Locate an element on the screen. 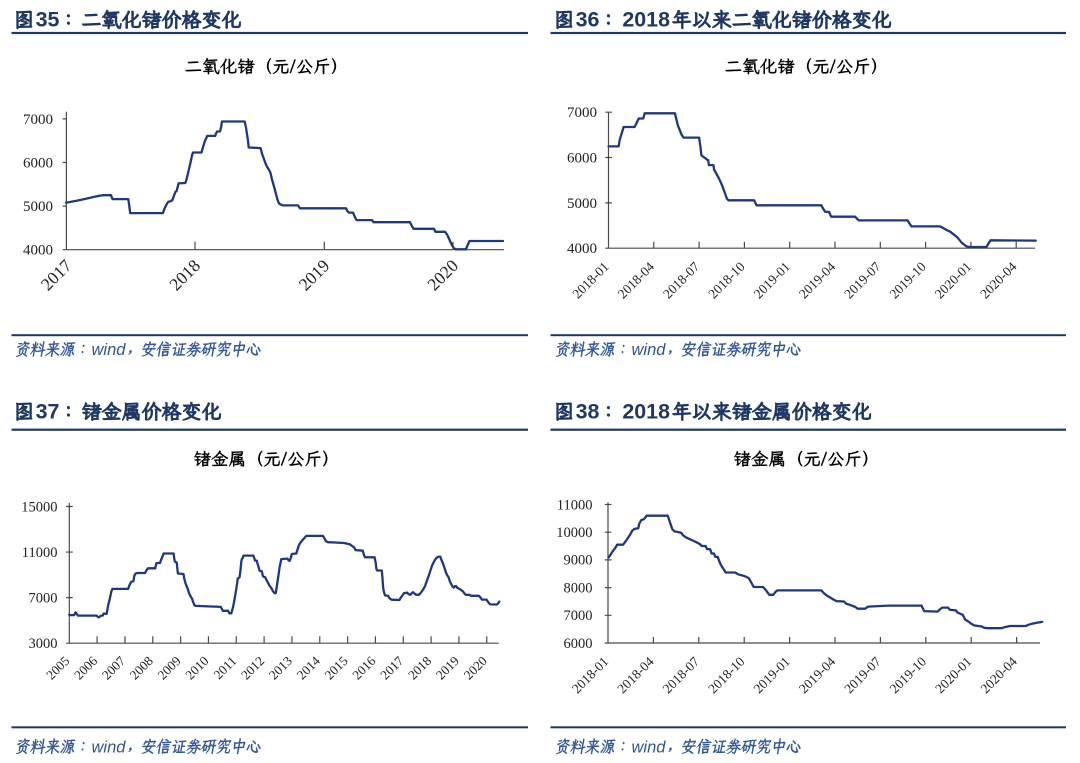 This screenshot has height=763, width=1080. svg-text: 8000 is located at coordinates (578, 588).